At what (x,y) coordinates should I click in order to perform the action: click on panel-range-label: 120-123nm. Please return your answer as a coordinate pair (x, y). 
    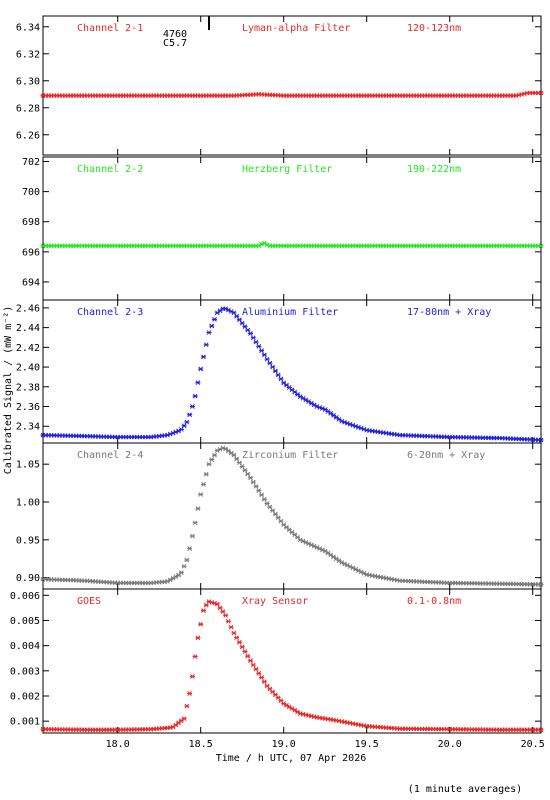
    Looking at the image, I should click on (434, 28).